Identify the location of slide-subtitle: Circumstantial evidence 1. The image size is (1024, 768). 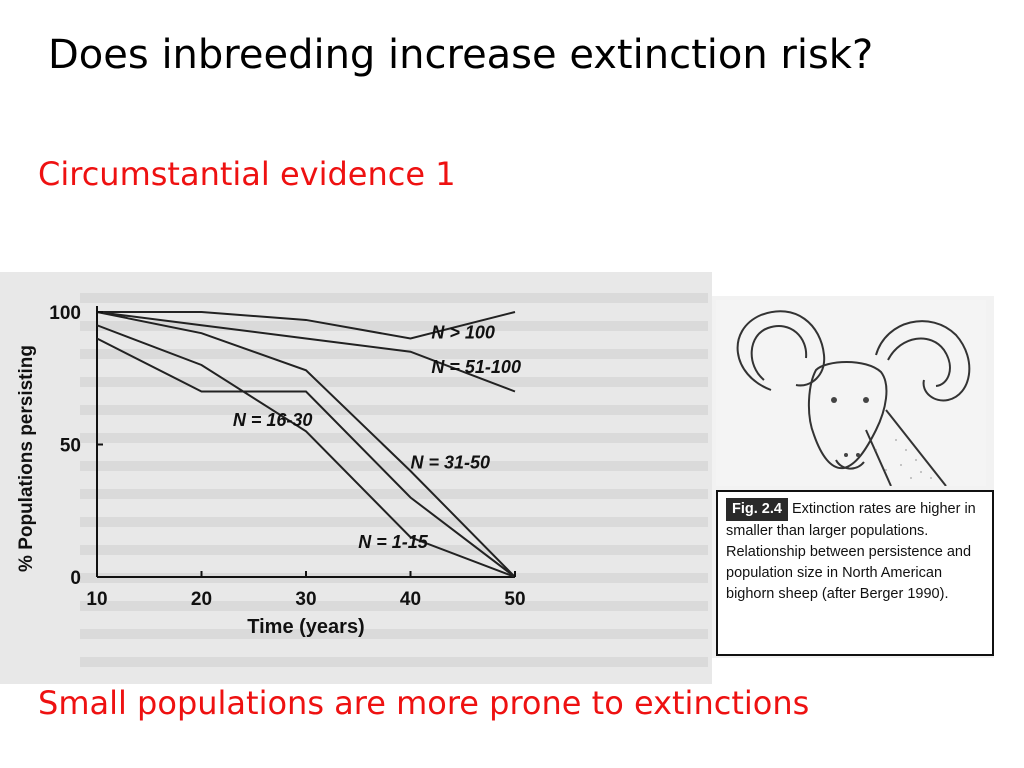
(247, 174).